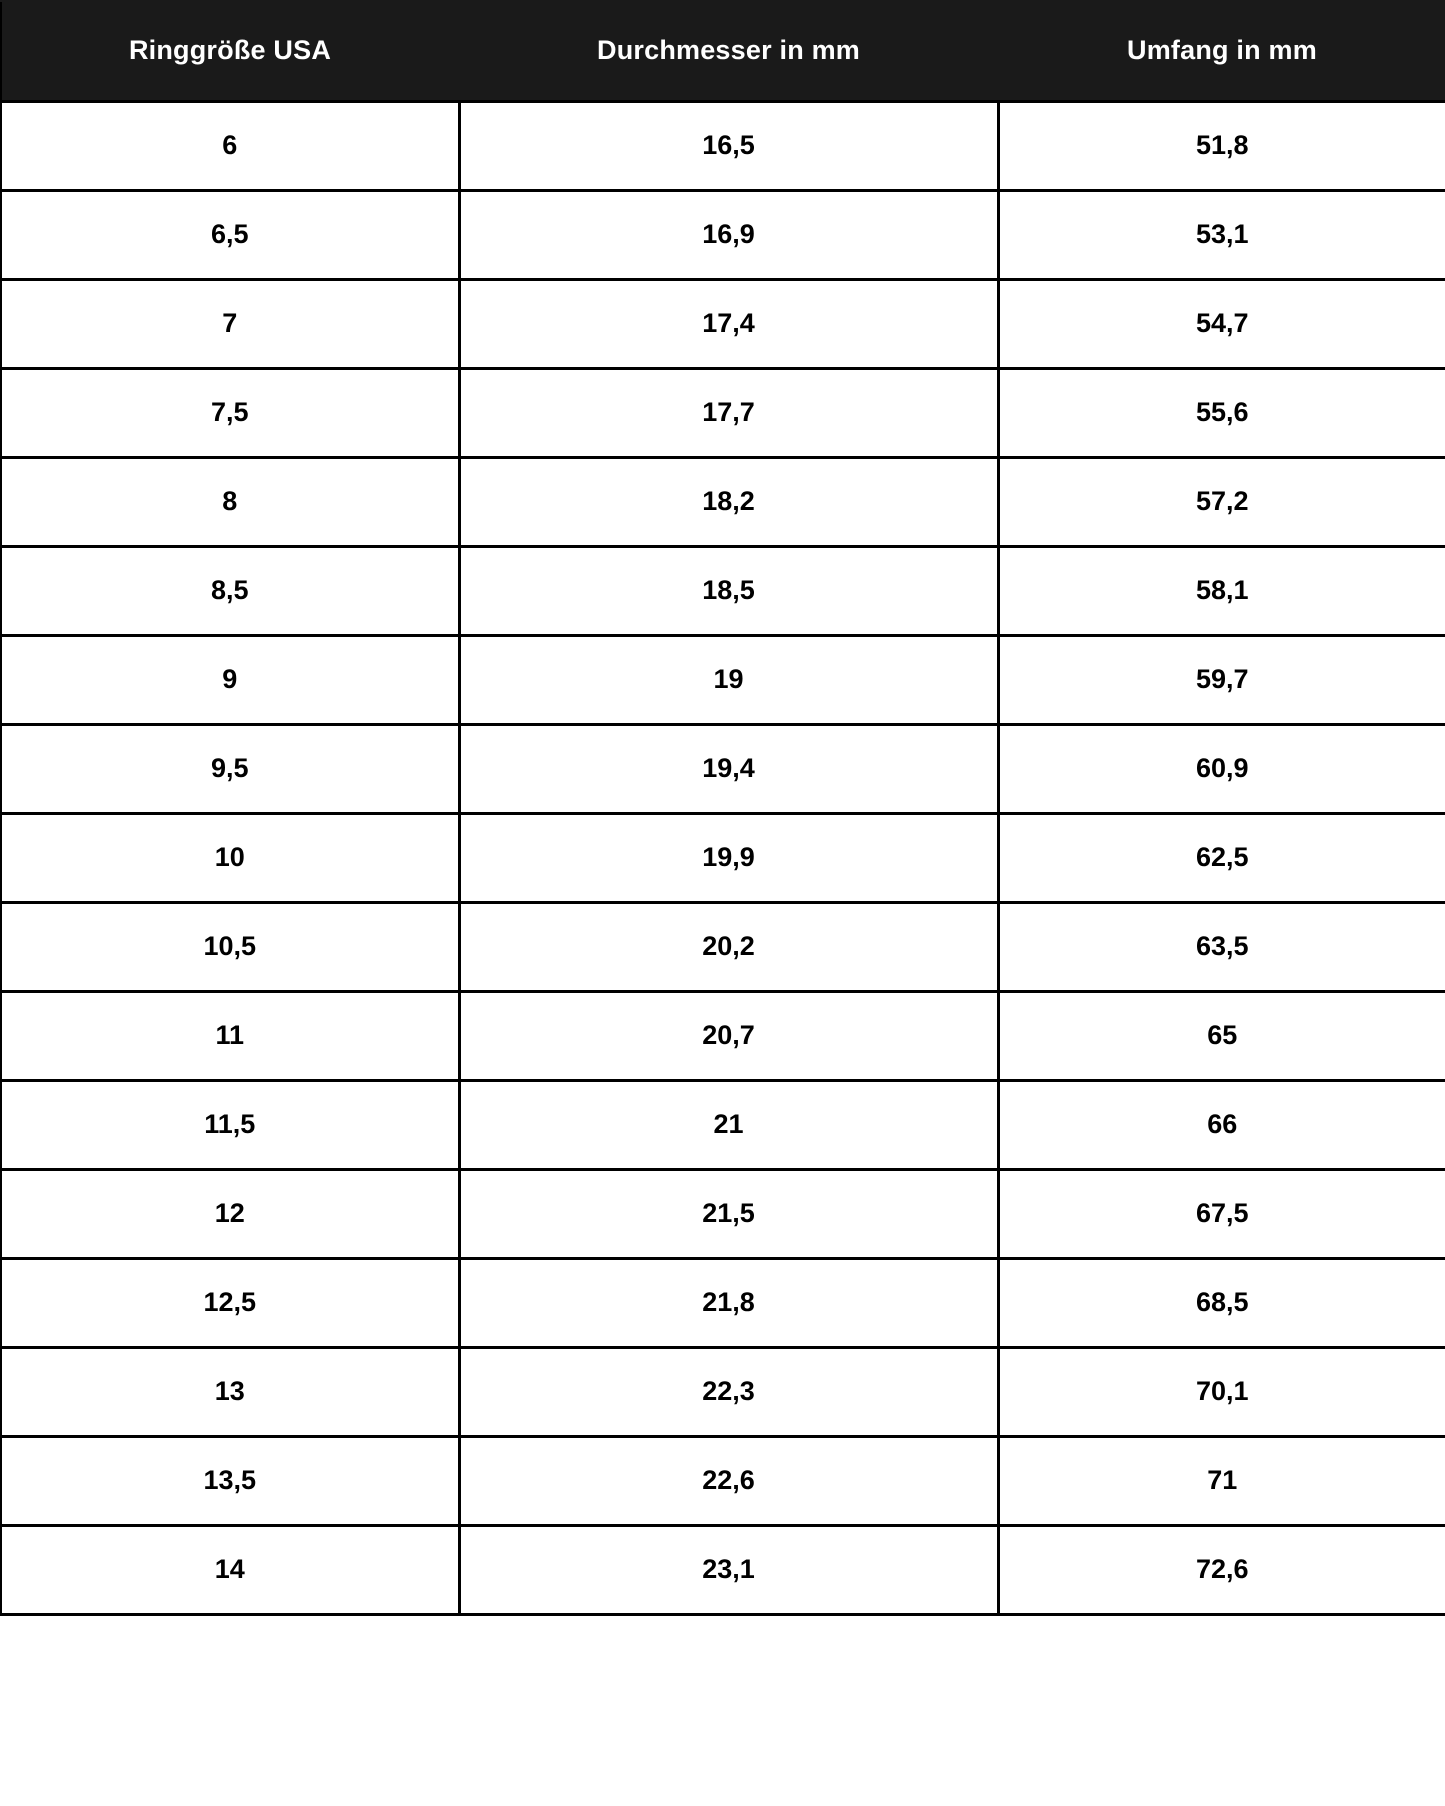 Image resolution: width=1445 pixels, height=1806 pixels. Describe the element at coordinates (728, 1480) in the screenshot. I see `cell-diameter: 22,6` at that location.